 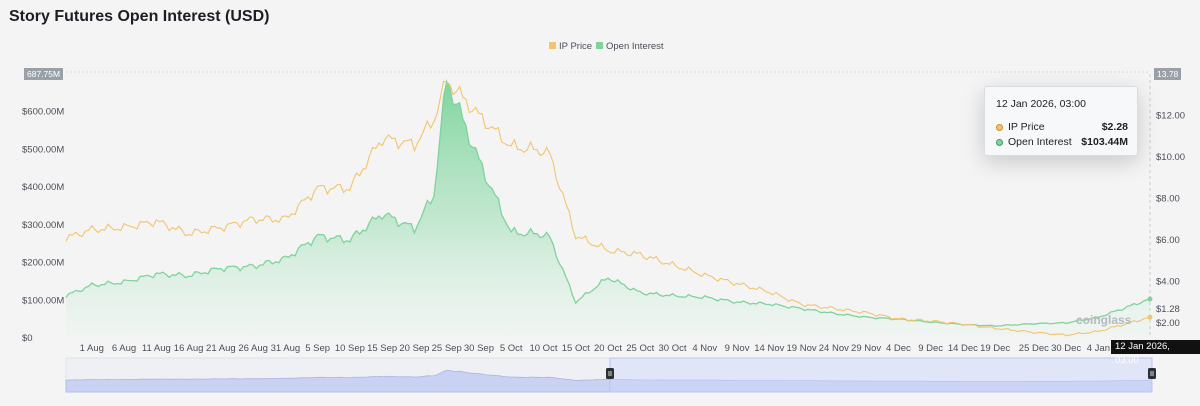 What do you see at coordinates (640, 348) in the screenshot?
I see `x-tick-label-25-oct: 25 Oct` at bounding box center [640, 348].